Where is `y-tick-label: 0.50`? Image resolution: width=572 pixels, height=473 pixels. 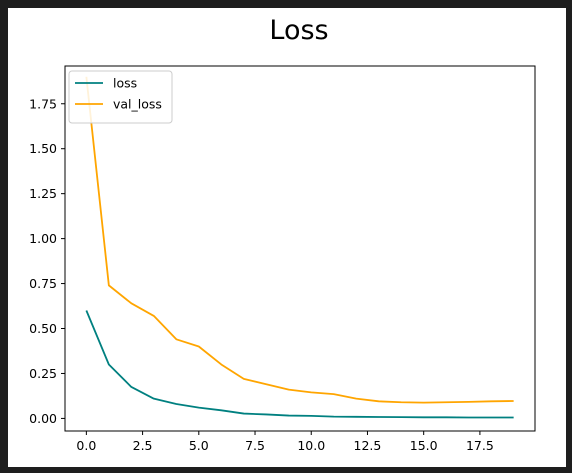 y-tick-label: 0.50 is located at coordinates (43, 328).